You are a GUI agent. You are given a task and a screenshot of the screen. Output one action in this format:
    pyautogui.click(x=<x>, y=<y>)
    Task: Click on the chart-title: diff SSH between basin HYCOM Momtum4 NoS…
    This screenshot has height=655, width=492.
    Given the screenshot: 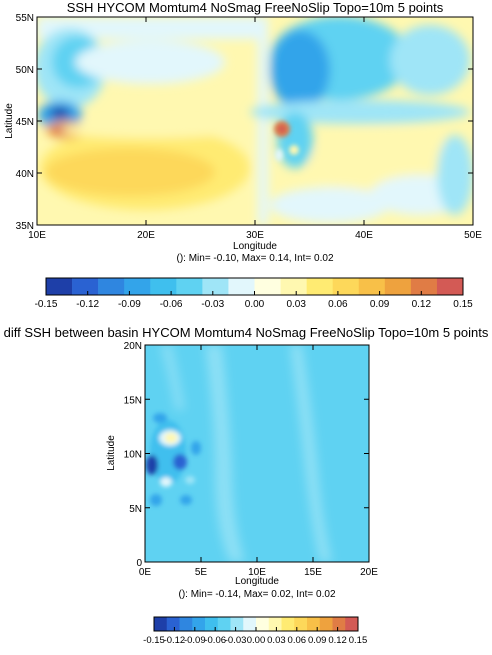 What is the action you would take?
    pyautogui.click(x=246, y=332)
    